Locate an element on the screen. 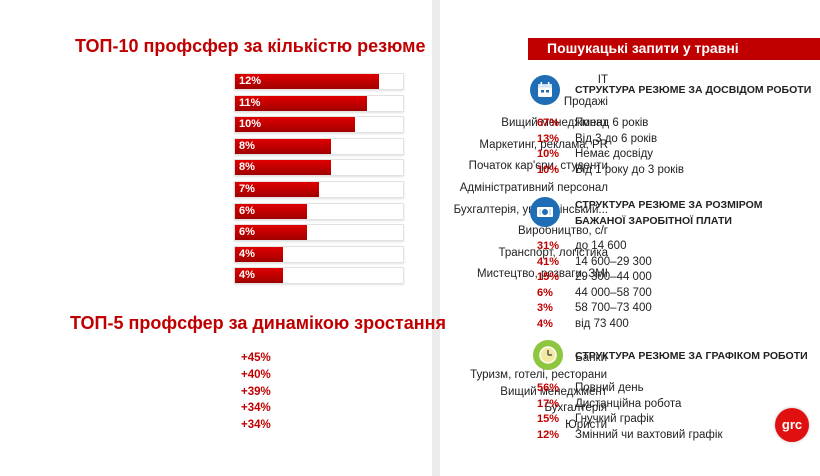  growth-category-label: Бухгалтерія is located at coordinates (575, 408).